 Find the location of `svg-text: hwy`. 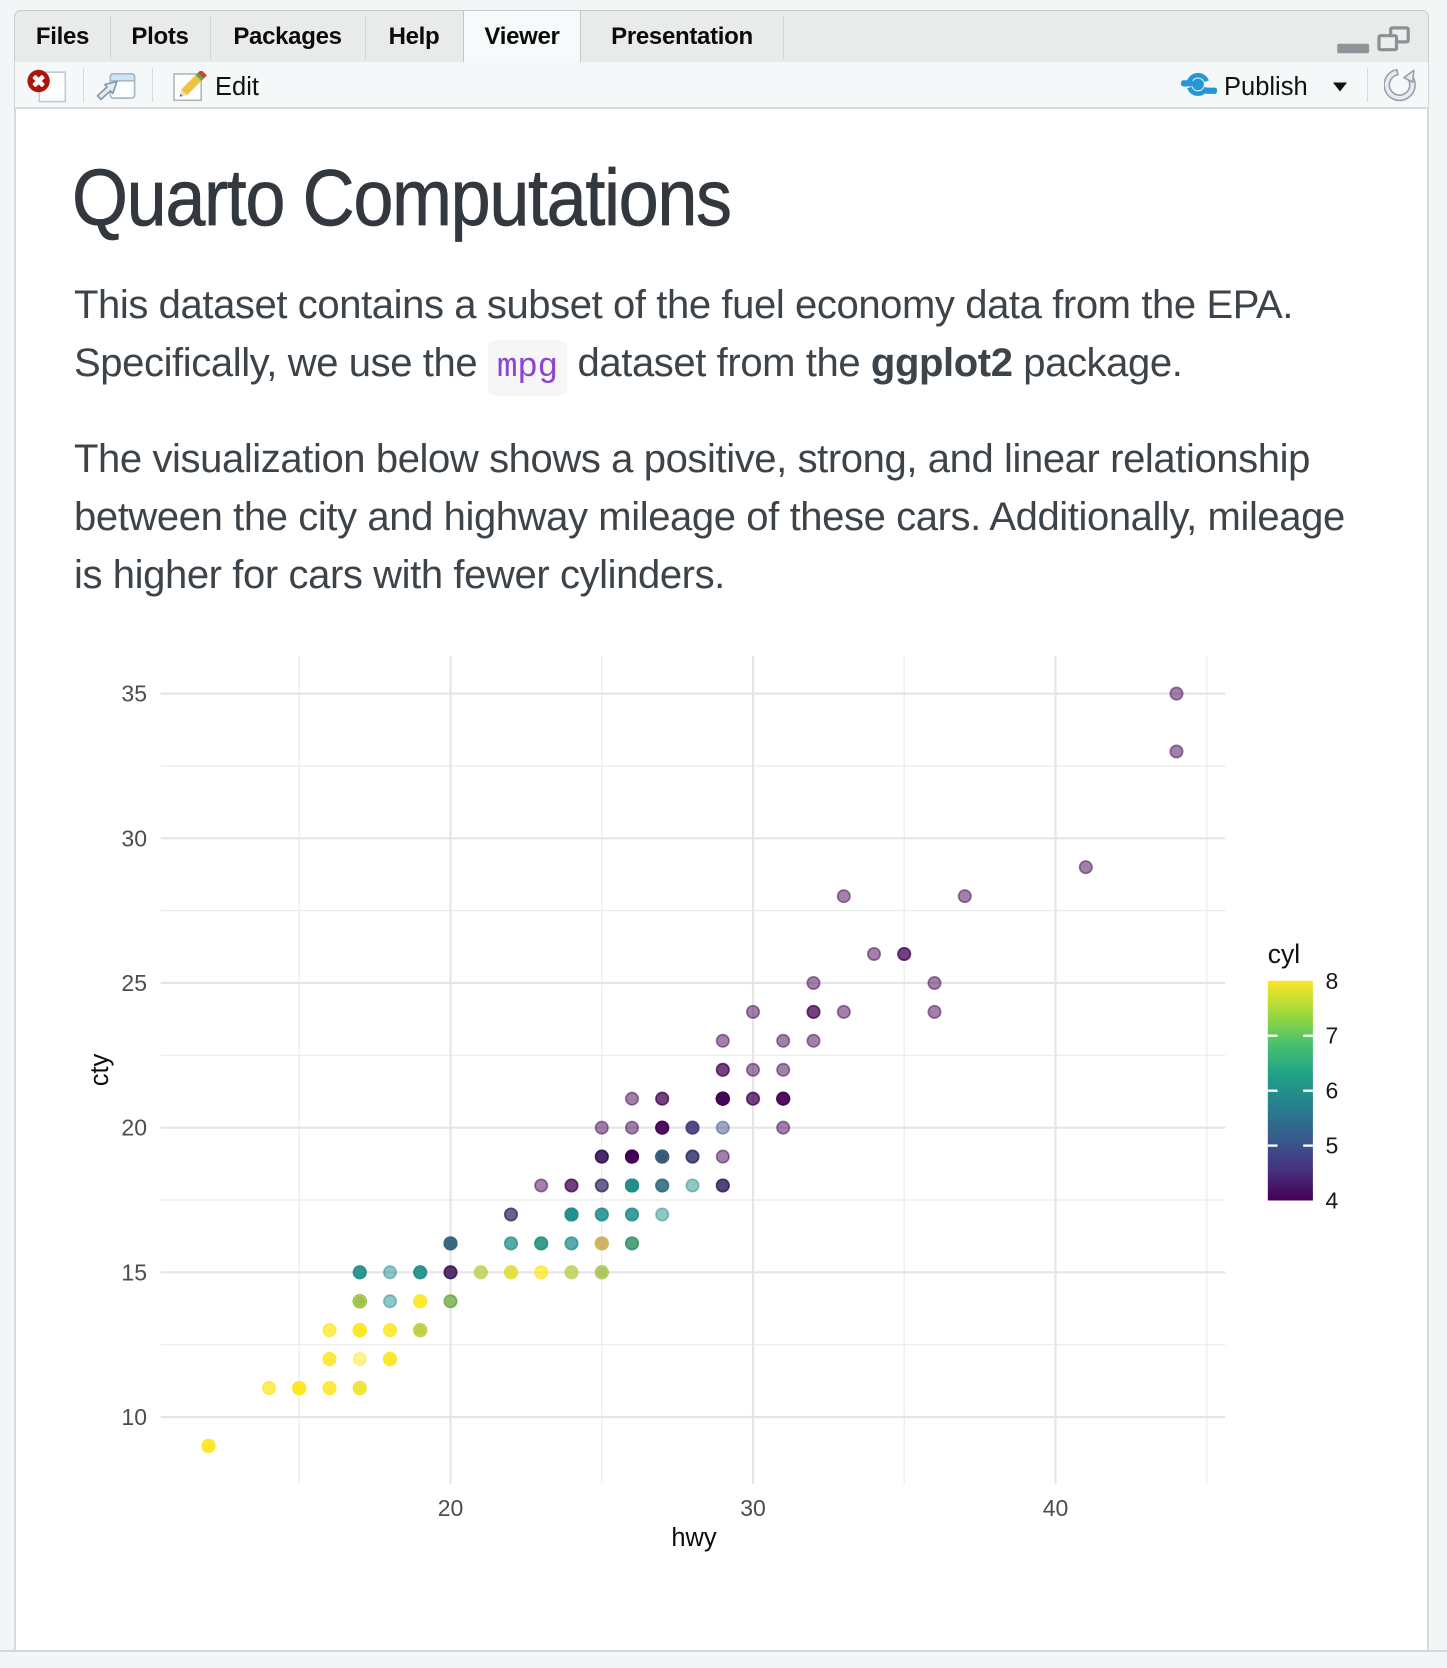

svg-text: hwy is located at coordinates (694, 1538).